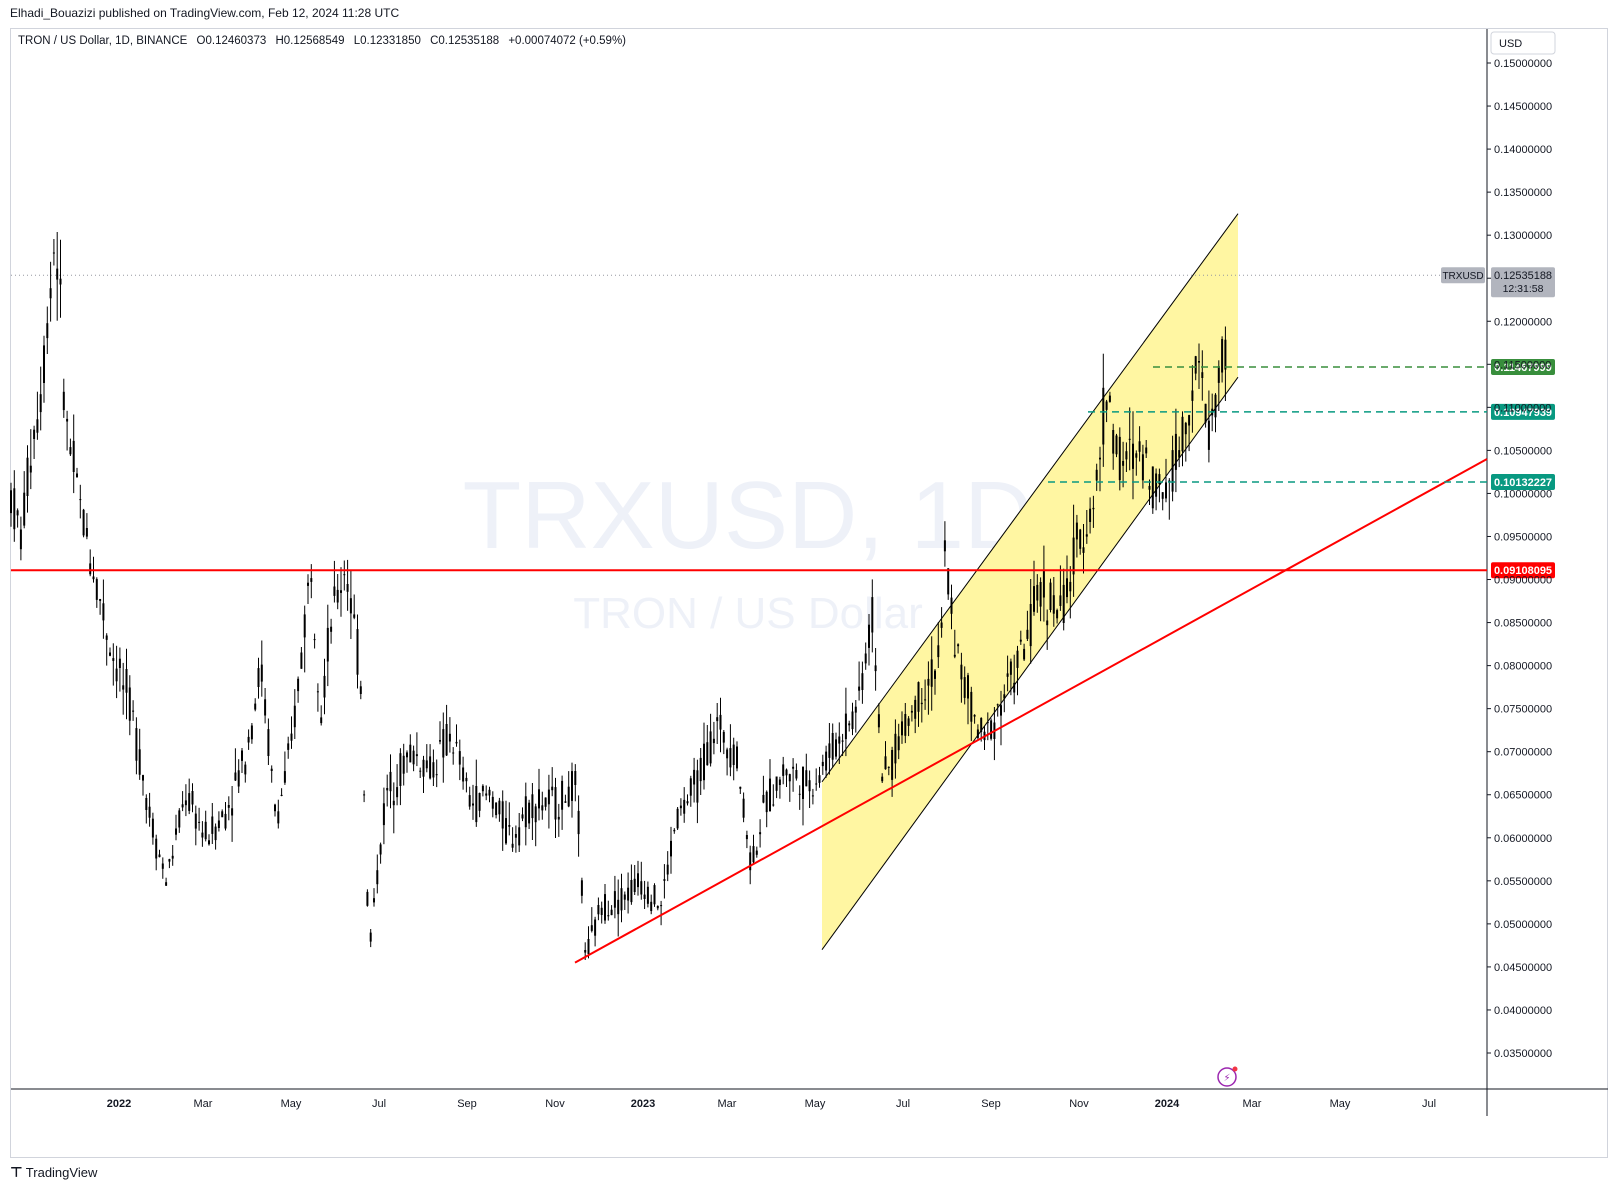 Image resolution: width=1620 pixels, height=1188 pixels. I want to click on time-tick-label: Jul, so click(903, 1104).